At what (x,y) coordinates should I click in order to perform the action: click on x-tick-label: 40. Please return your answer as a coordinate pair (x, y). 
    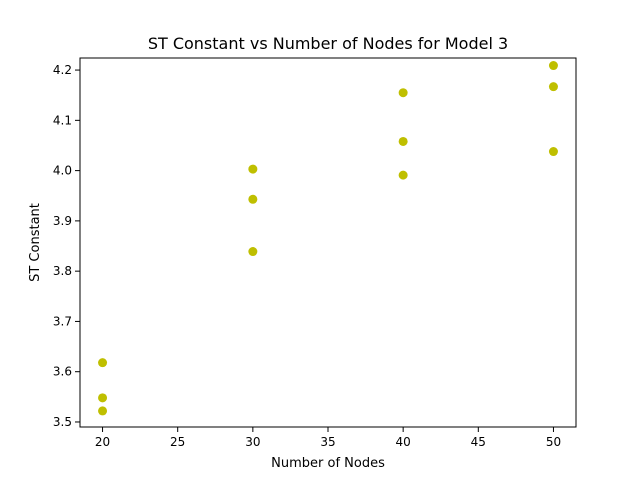
    Looking at the image, I should click on (403, 442).